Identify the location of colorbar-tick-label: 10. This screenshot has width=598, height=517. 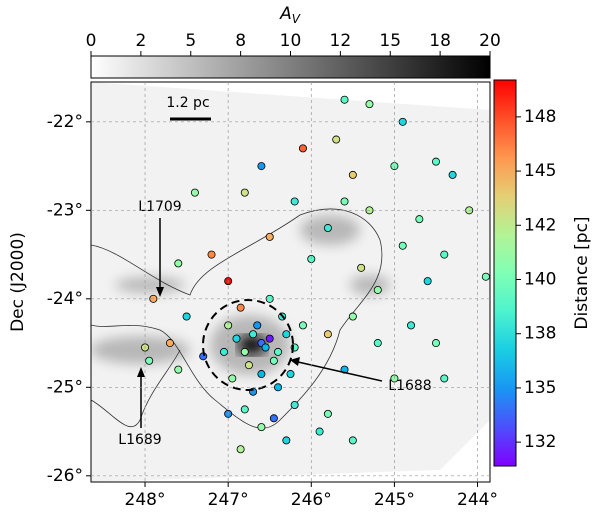
(291, 41).